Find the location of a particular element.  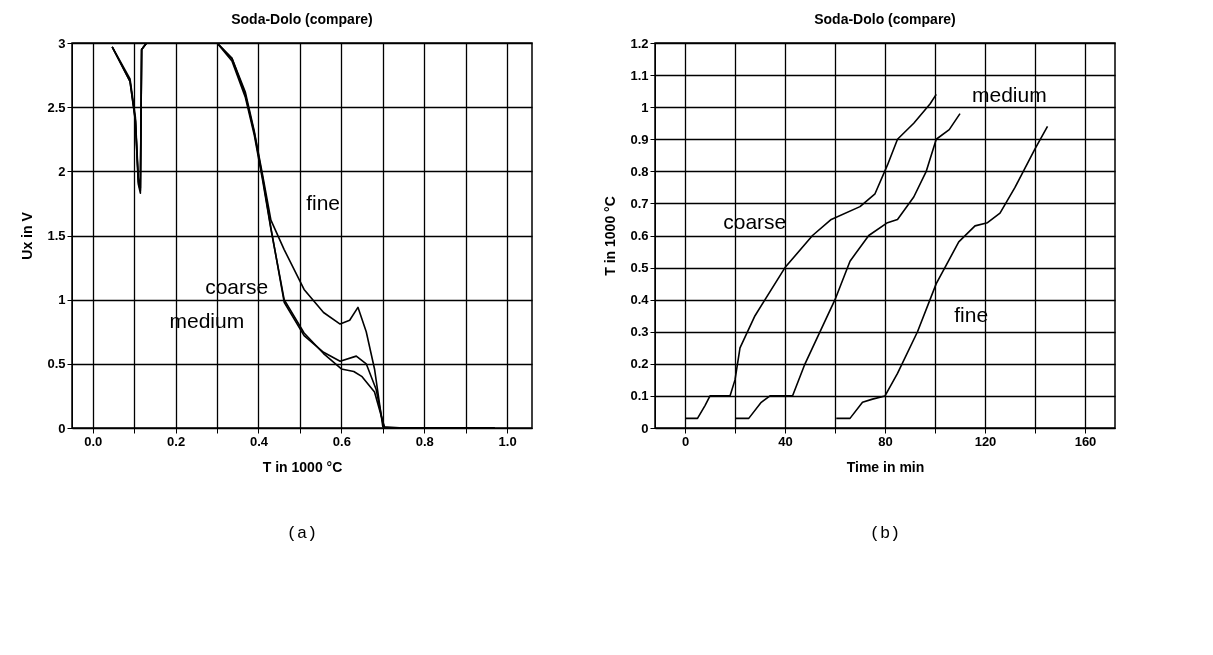

x-tick-label: 160 is located at coordinates (1085, 441).